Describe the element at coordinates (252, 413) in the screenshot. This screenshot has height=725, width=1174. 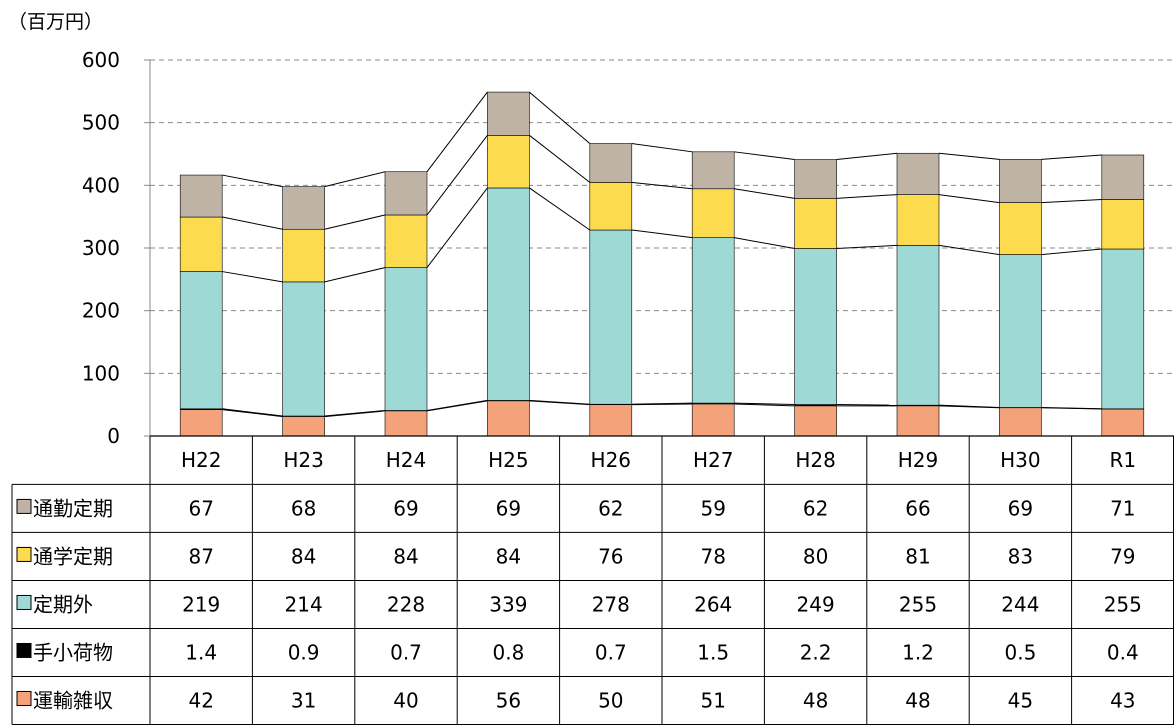
I see `connector-運輸雑収-0` at that location.